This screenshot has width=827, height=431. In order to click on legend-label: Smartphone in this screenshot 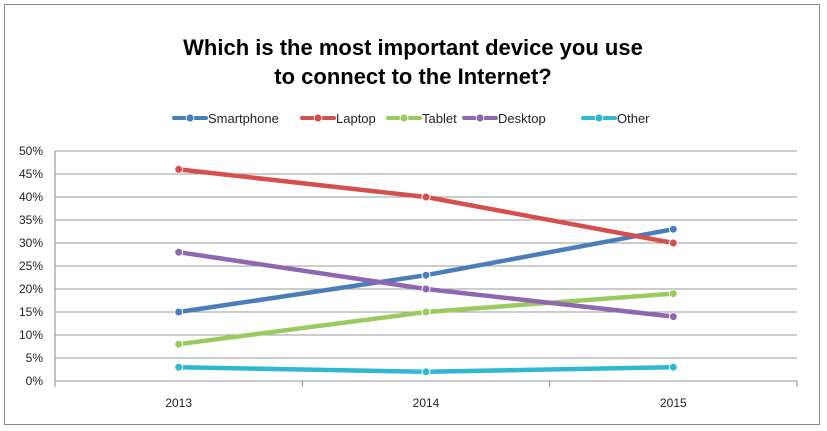, I will do `click(243, 118)`.